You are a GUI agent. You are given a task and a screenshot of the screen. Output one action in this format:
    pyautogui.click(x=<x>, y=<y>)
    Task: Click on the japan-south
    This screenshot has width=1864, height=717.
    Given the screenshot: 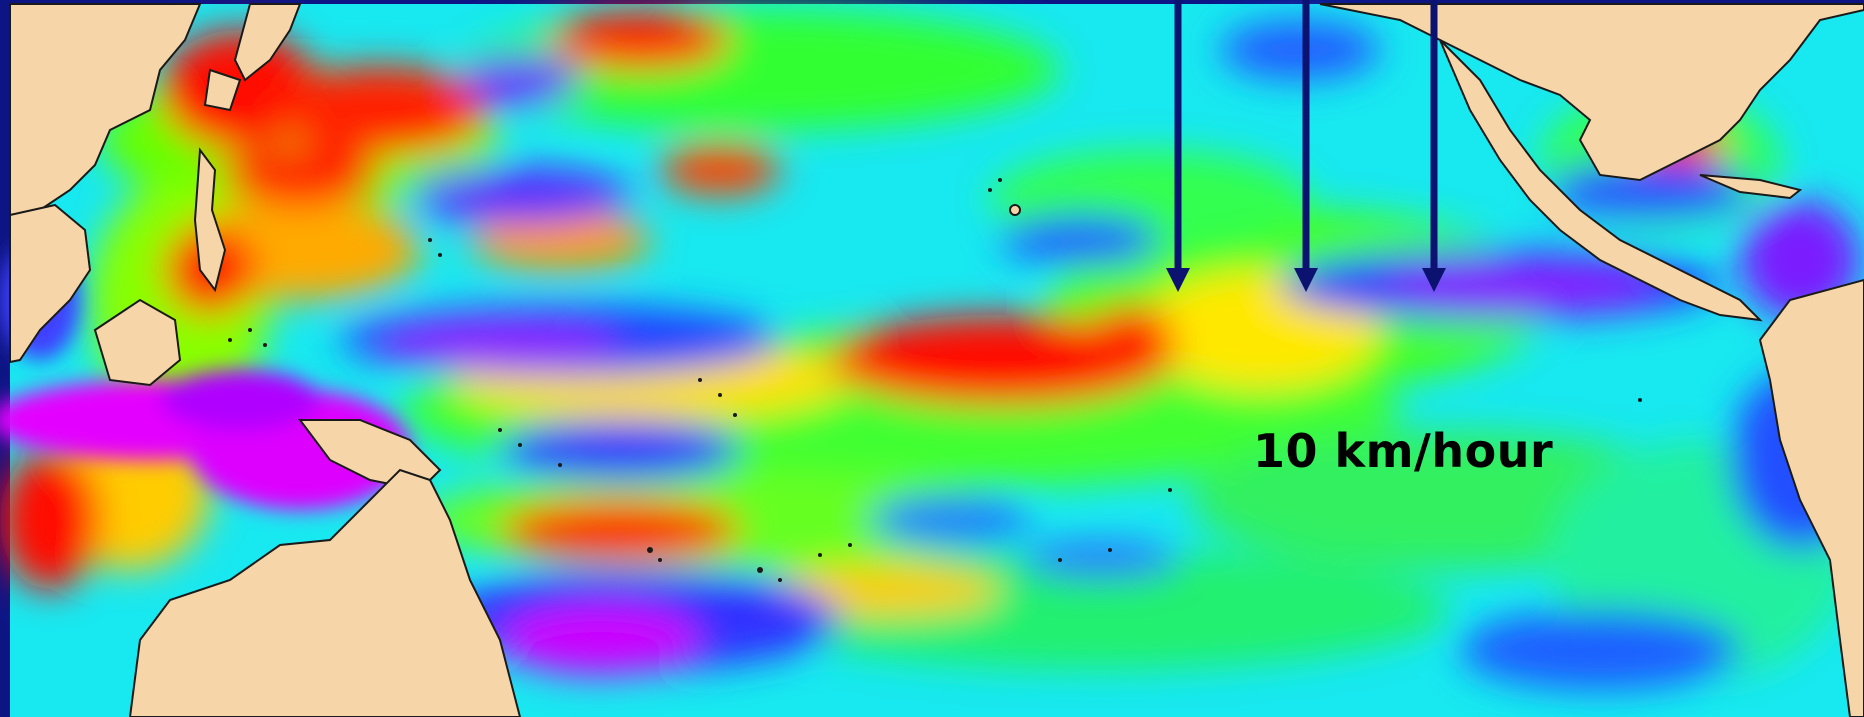 What is the action you would take?
    pyautogui.click(x=222, y=90)
    